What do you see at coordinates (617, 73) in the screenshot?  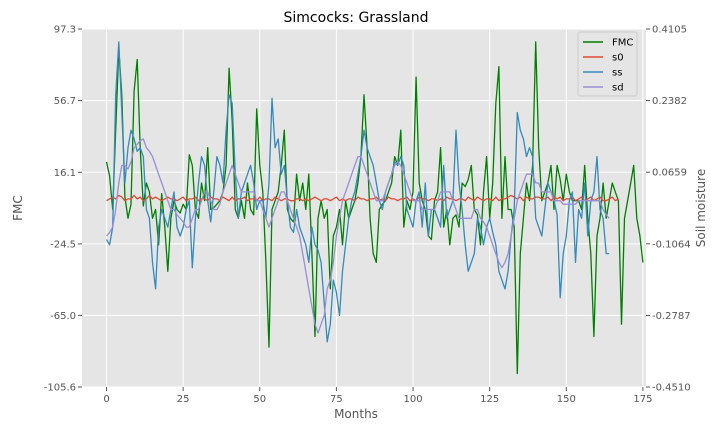 I see `legend-label-ss: ss` at bounding box center [617, 73].